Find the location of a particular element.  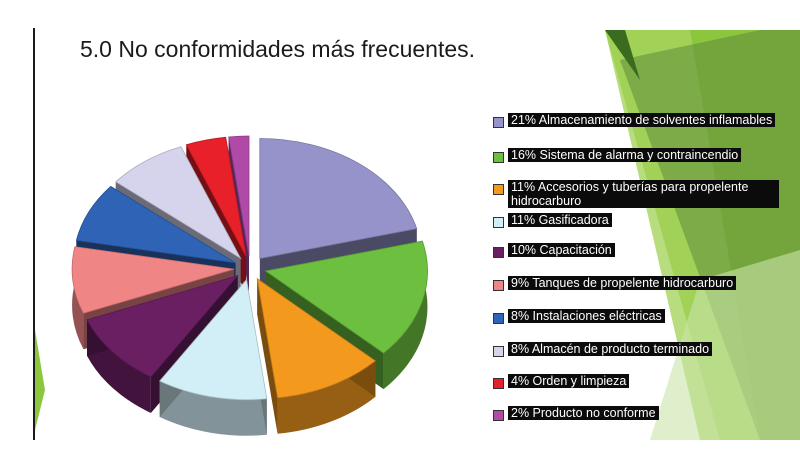

legend-label: 9% Tanques de propelente hidrocarburo is located at coordinates (622, 283).